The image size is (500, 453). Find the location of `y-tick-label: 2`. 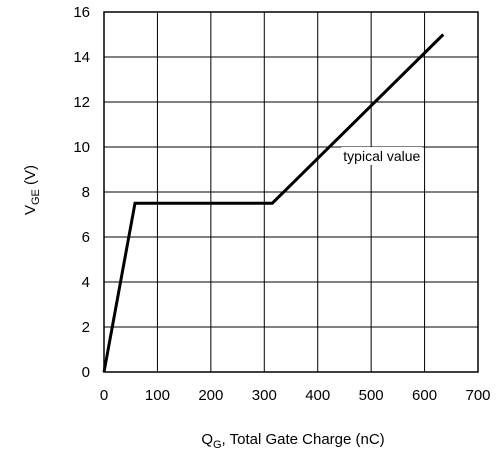

y-tick-label: 2 is located at coordinates (86, 327).